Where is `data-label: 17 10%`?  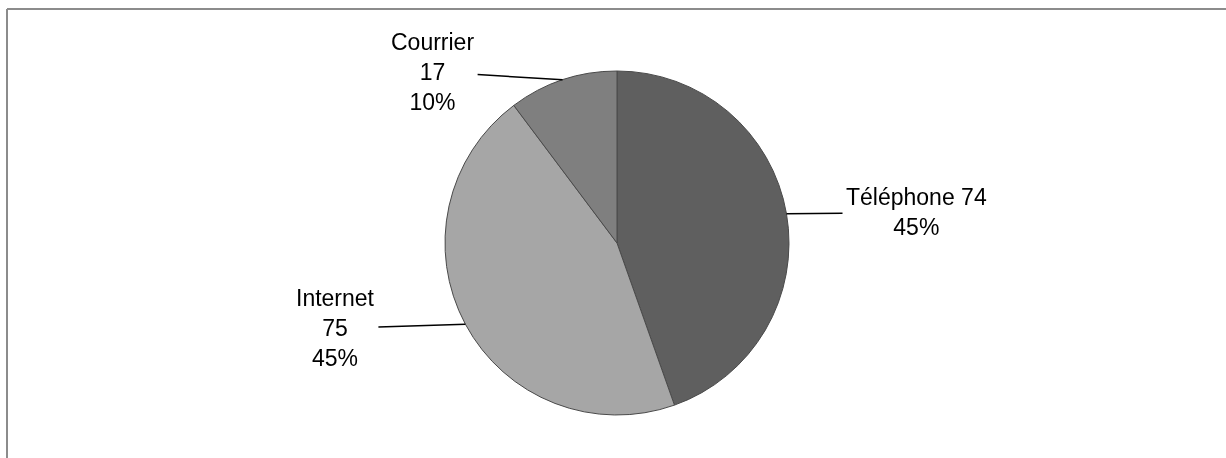 data-label: 17 10% is located at coordinates (432, 86).